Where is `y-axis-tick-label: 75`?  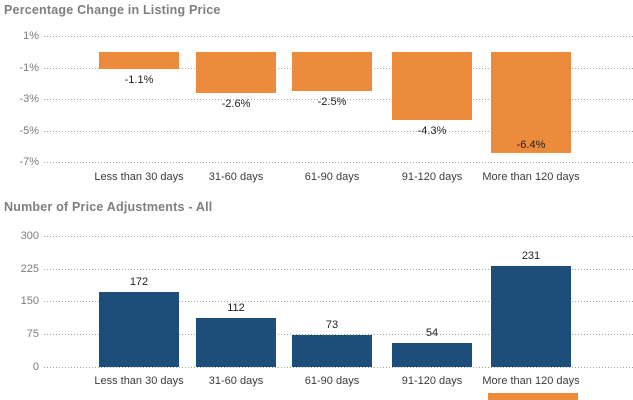
y-axis-tick-label: 75 is located at coordinates (32, 334).